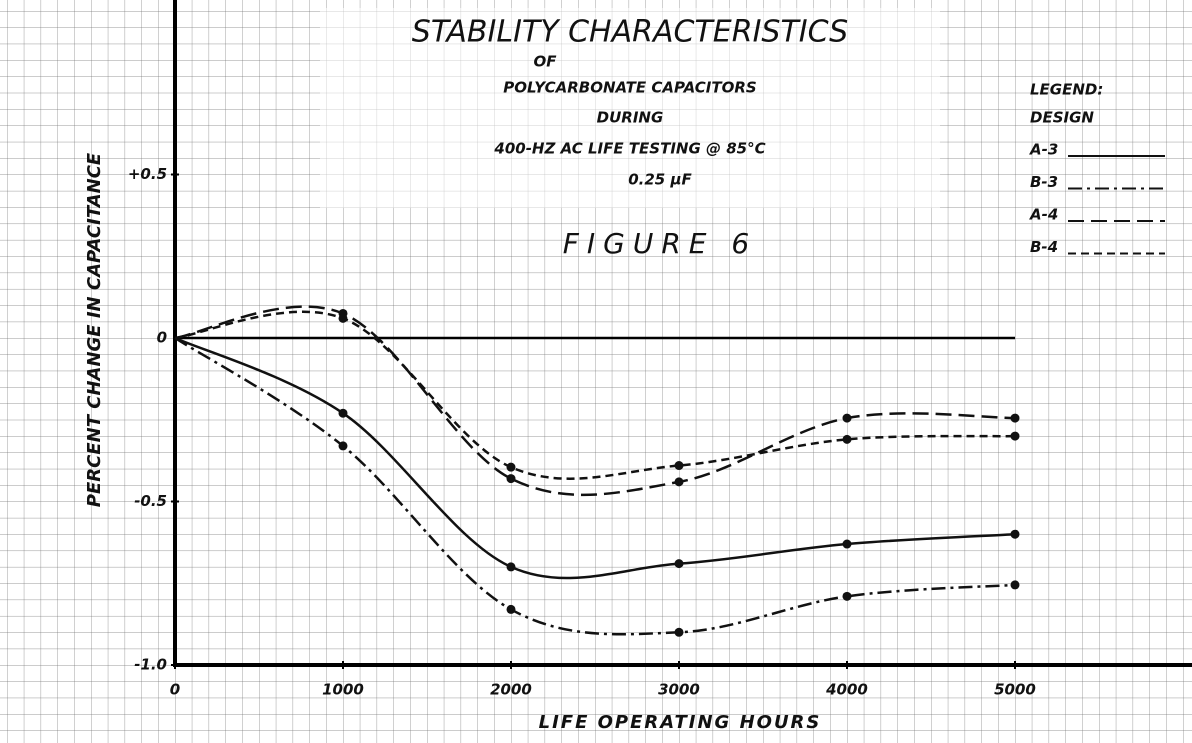  Describe the element at coordinates (660, 243) in the screenshot. I see `figure-label: FIGURE 6` at that location.